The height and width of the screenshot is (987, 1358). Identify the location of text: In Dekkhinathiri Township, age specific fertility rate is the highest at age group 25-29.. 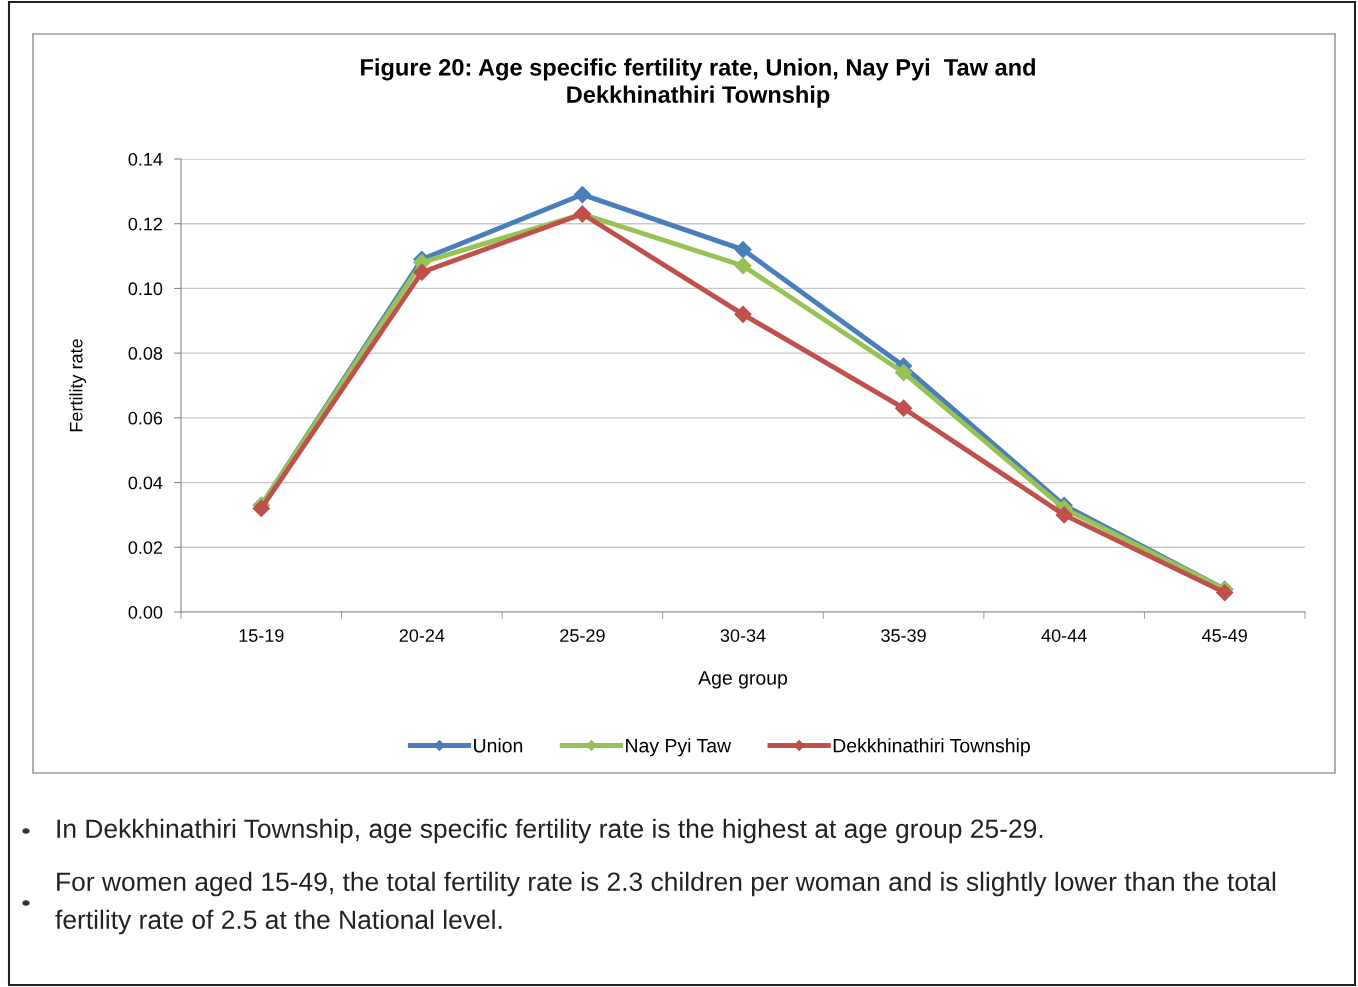
(550, 831).